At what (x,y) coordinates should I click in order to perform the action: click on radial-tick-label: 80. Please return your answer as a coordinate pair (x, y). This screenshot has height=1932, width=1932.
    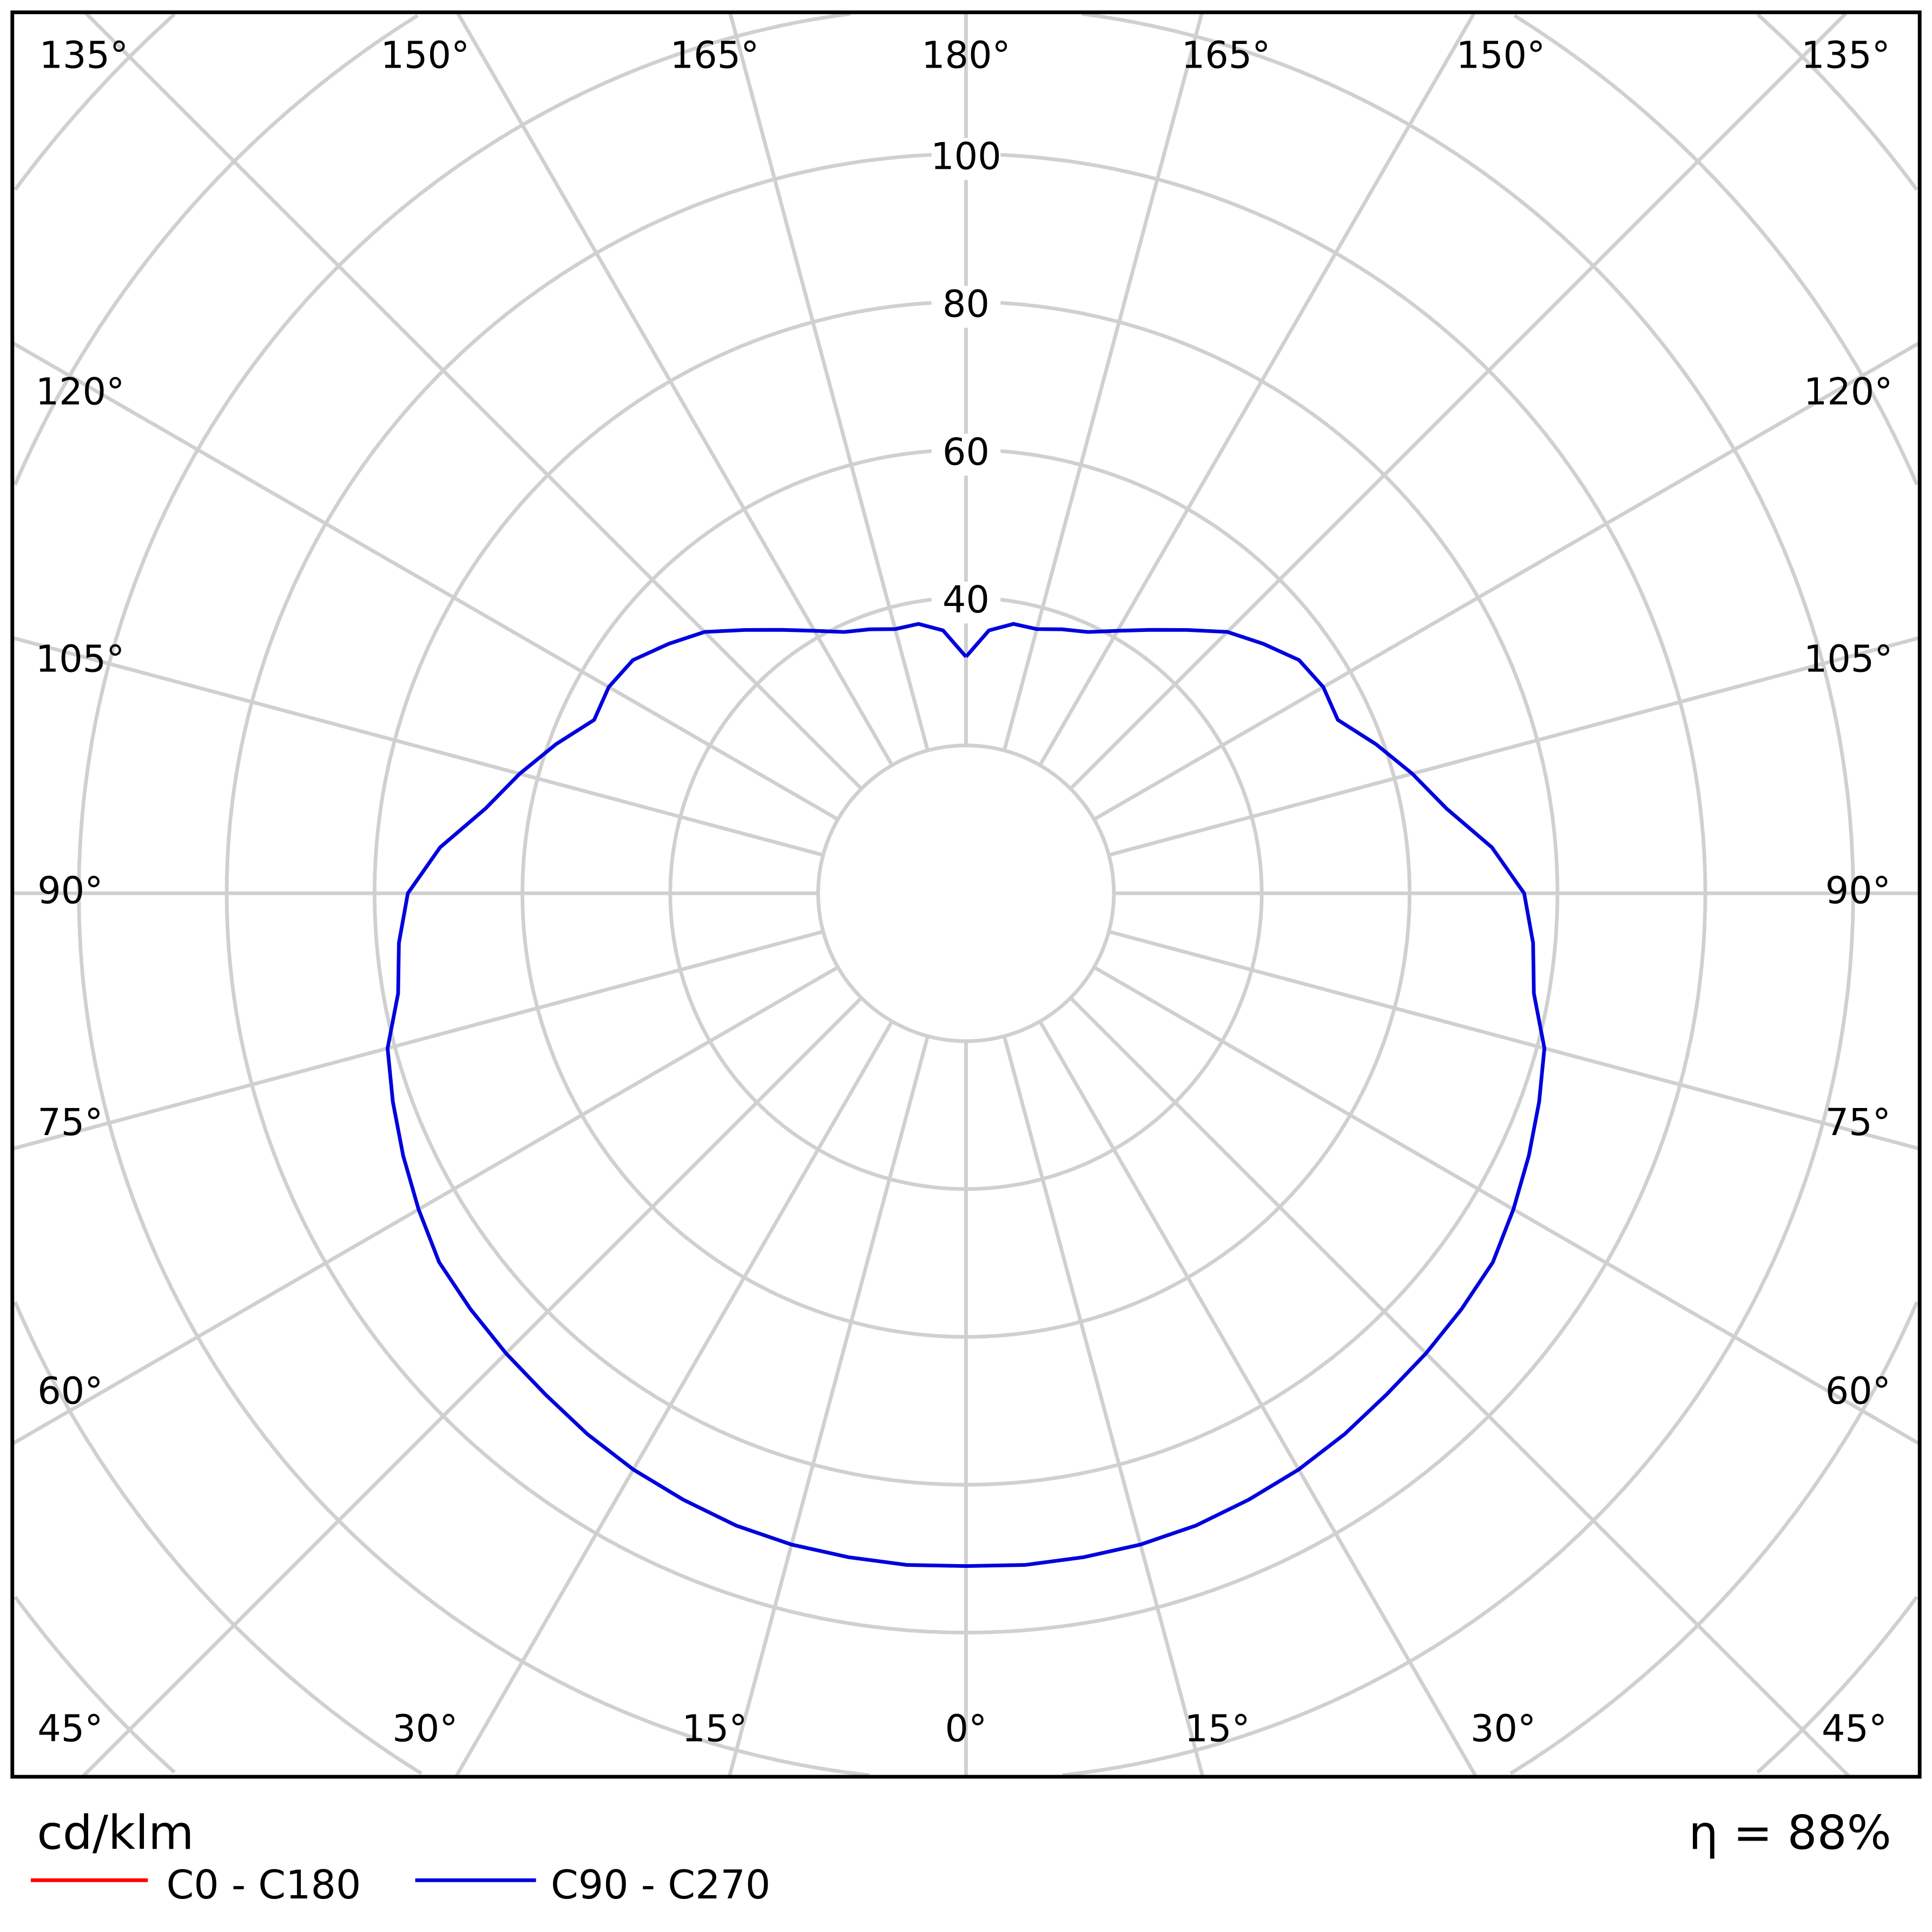
    Looking at the image, I should click on (966, 304).